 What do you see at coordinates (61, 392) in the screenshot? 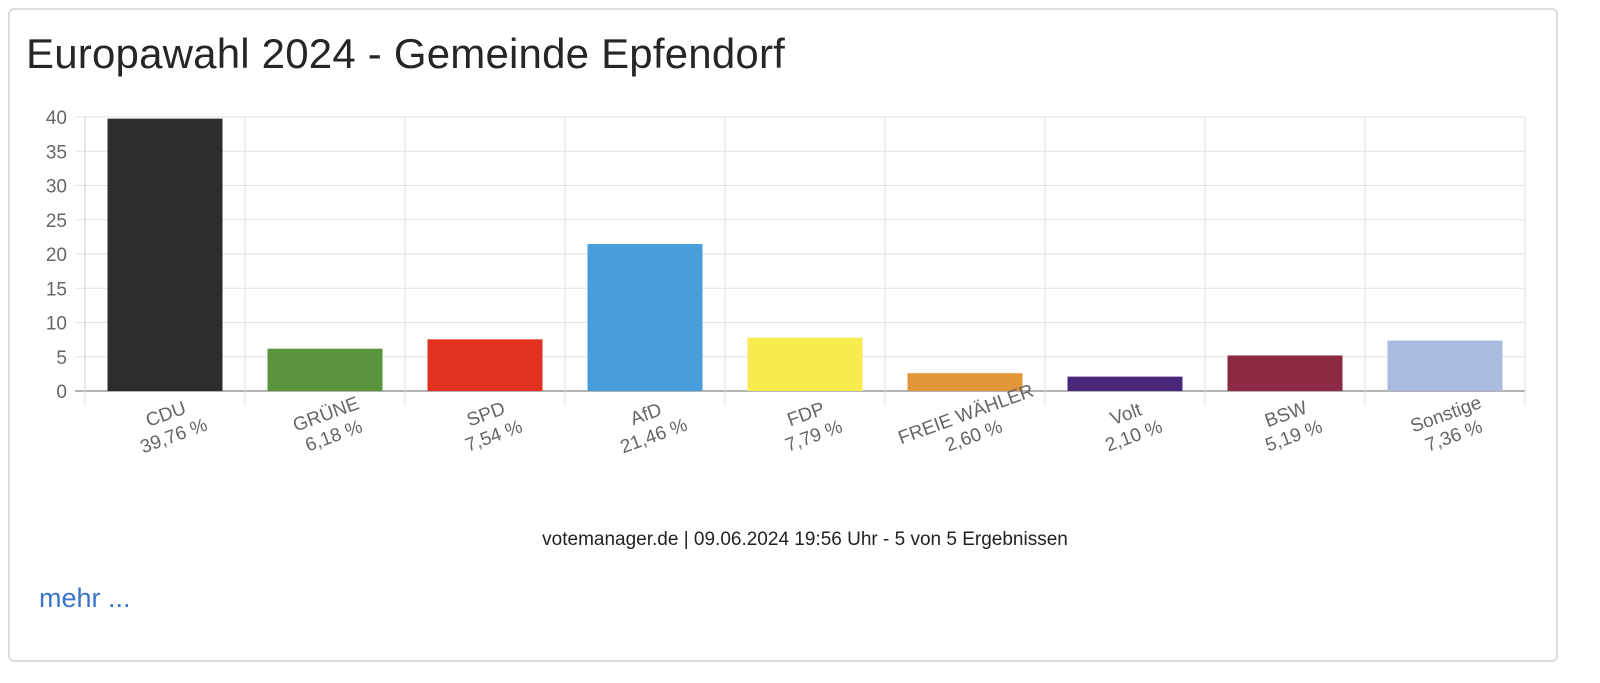
I see `y-tick-label: 0` at bounding box center [61, 392].